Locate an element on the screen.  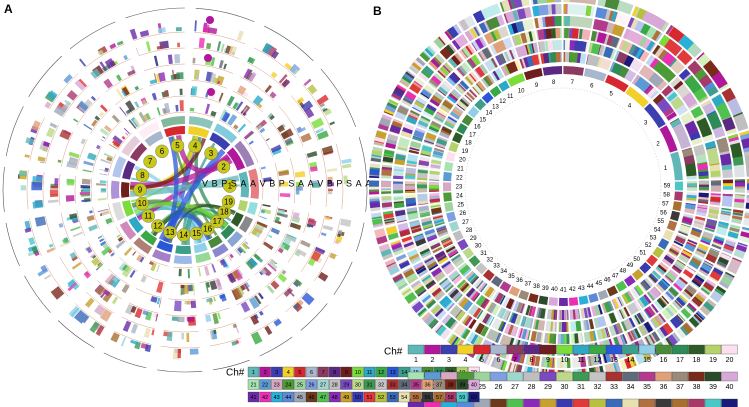
chromosome-label: 12 is located at coordinates (157, 226).